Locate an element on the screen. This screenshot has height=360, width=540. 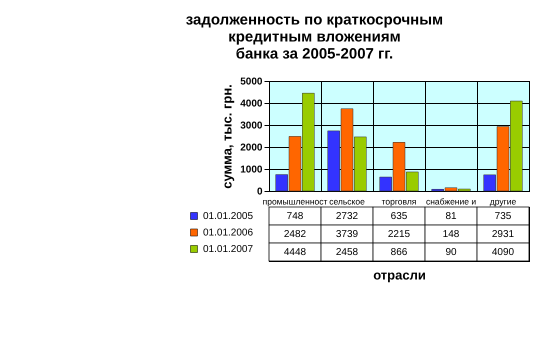
data-label: 90 is located at coordinates (451, 252).